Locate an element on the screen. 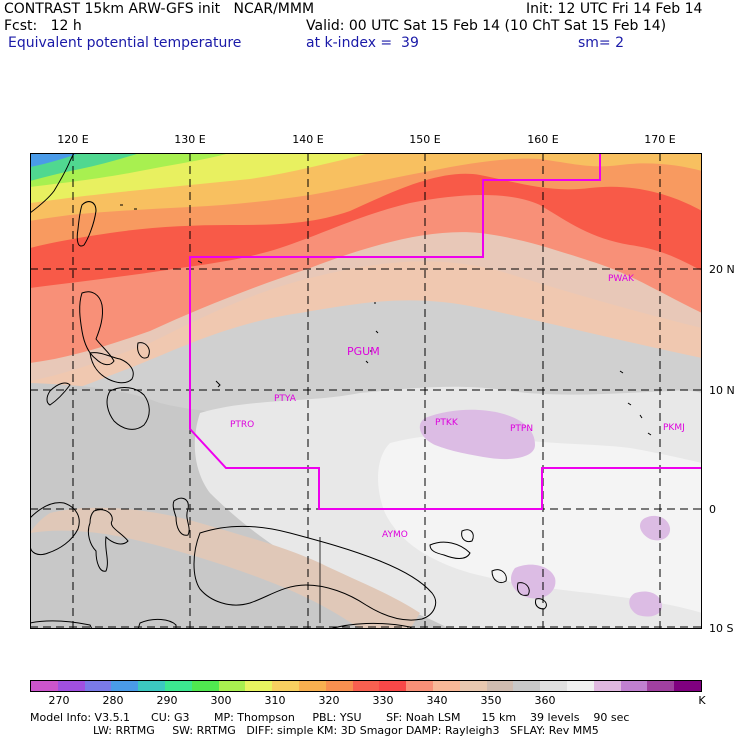  lon-label-130e: 130 E is located at coordinates (190, 139).